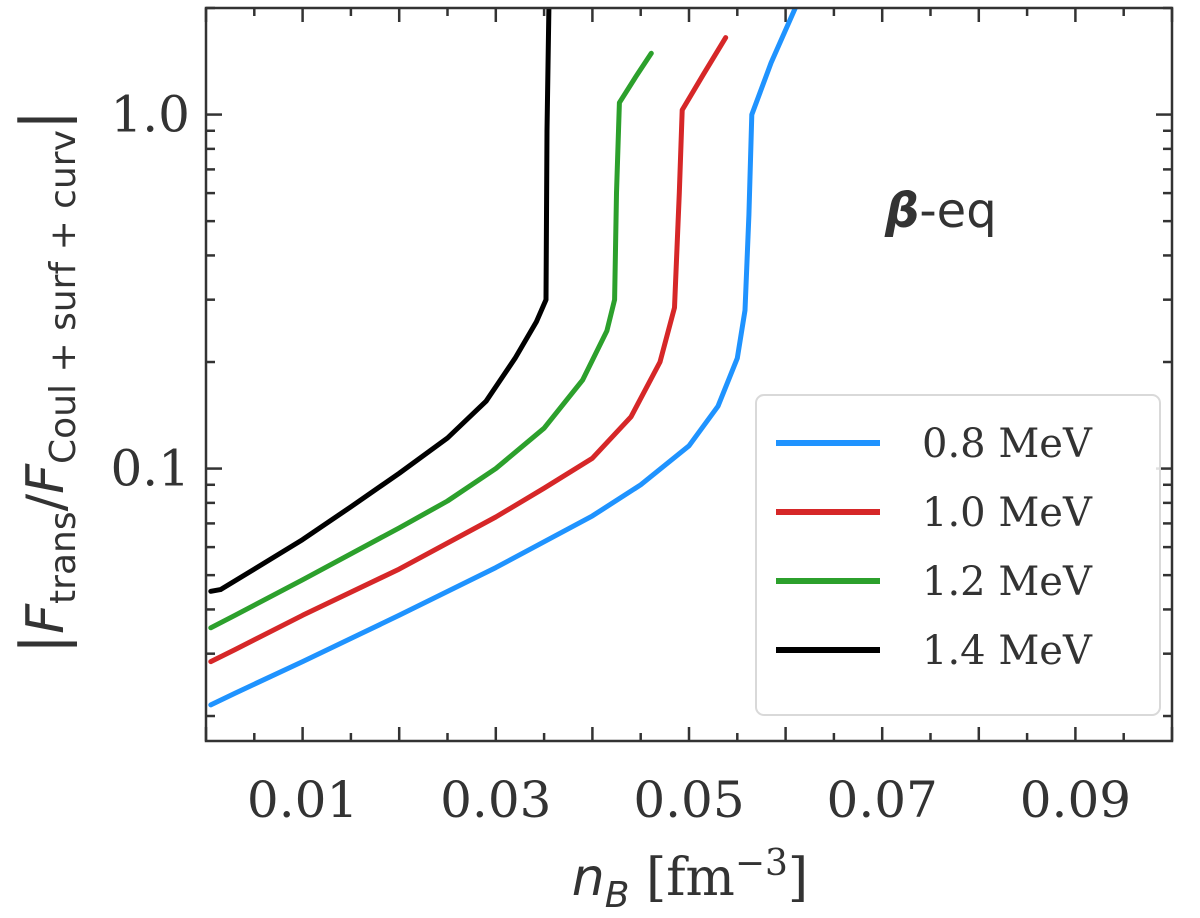 This screenshot has width=1200, height=918. What do you see at coordinates (1007, 582) in the screenshot?
I see `legend-label-1-2-mev: 1.2 MeV` at bounding box center [1007, 582].